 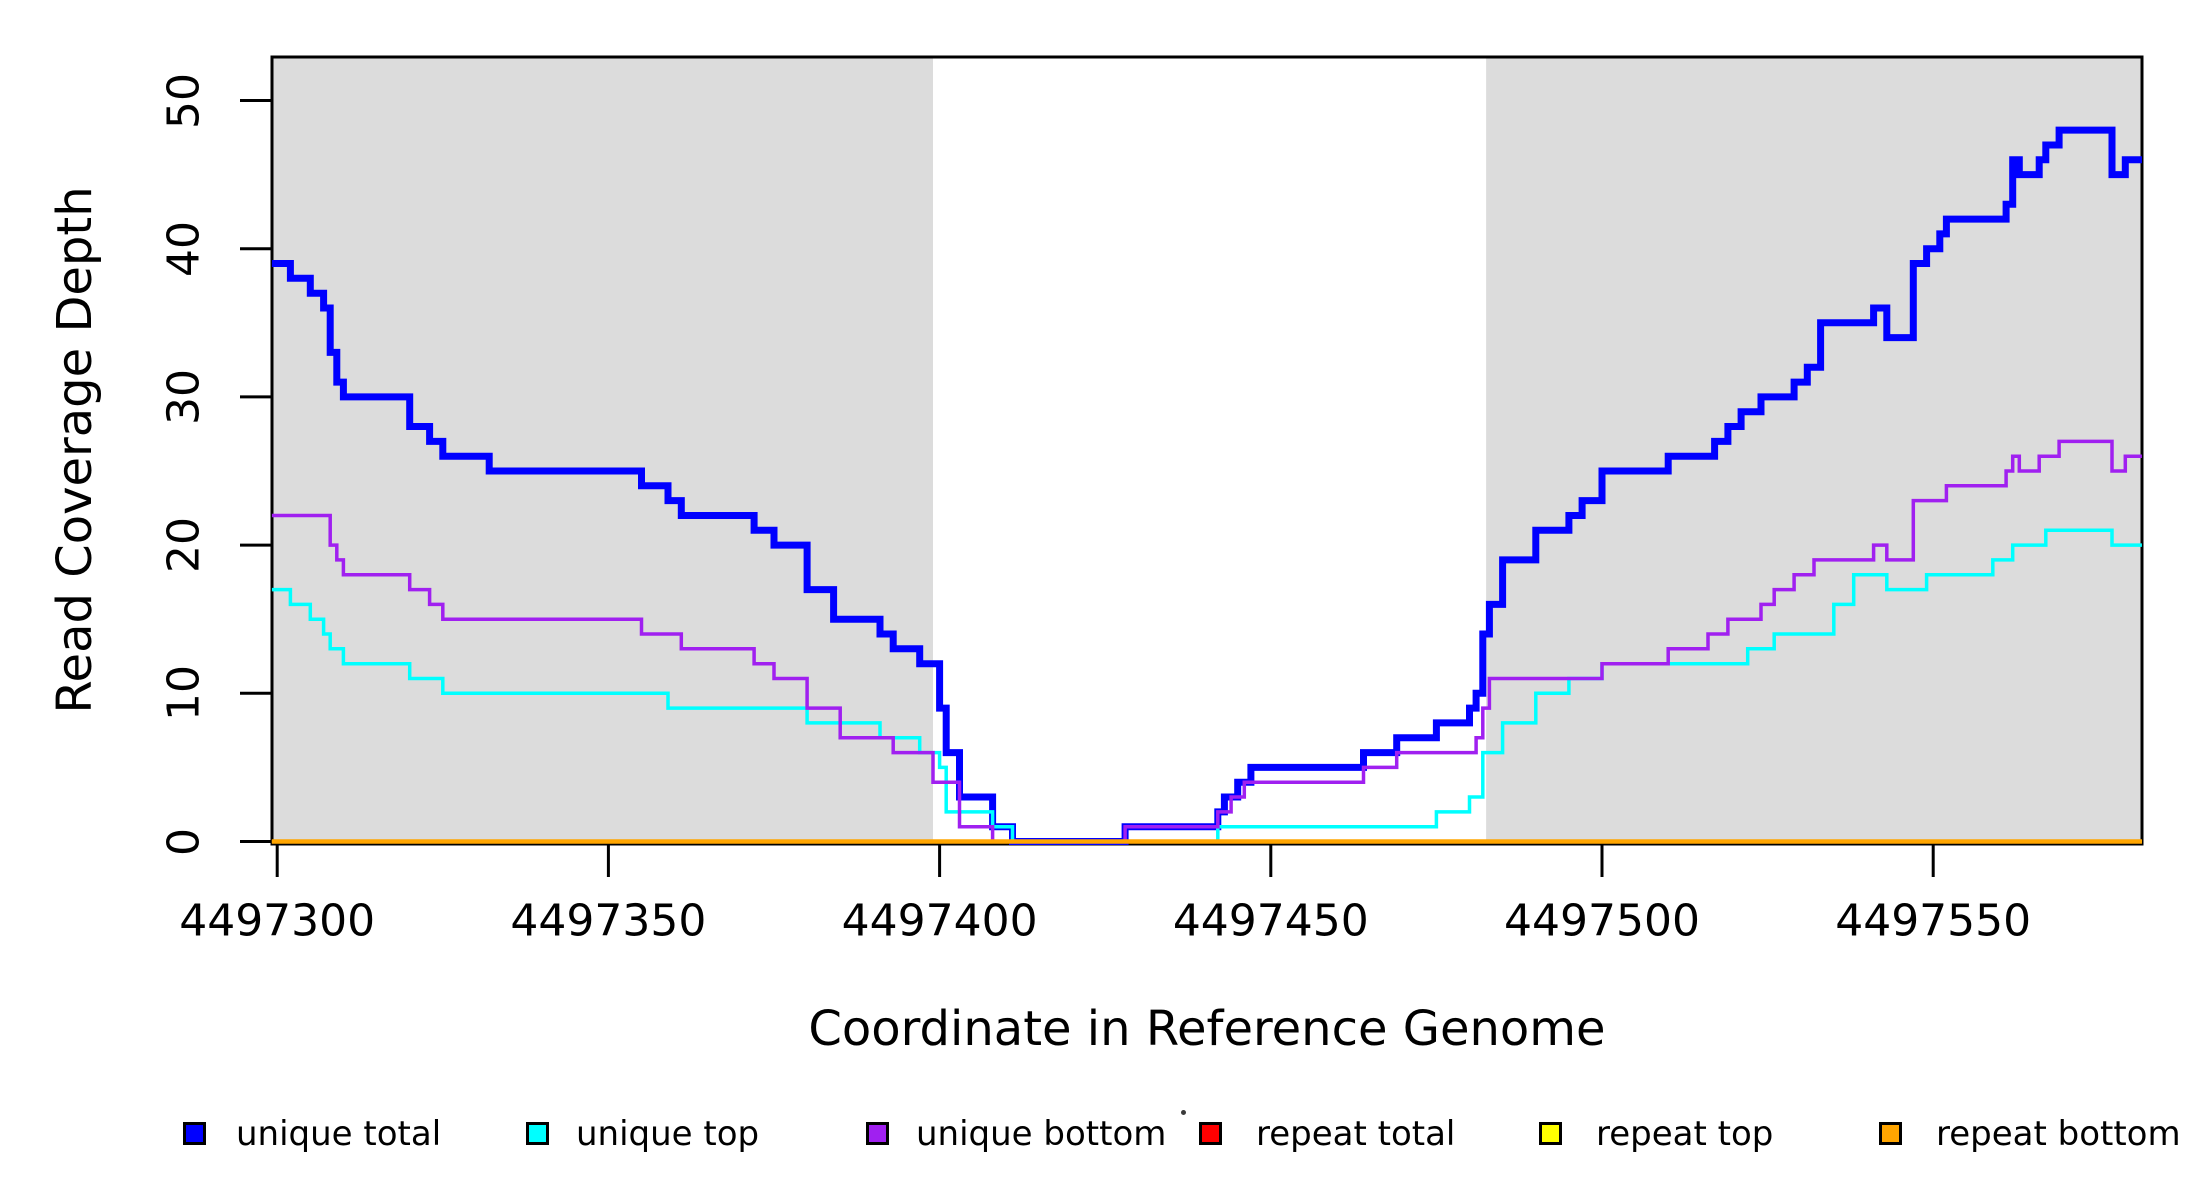 What do you see at coordinates (1550, 1133) in the screenshot?
I see `legend-swatch-repeat-top` at bounding box center [1550, 1133].